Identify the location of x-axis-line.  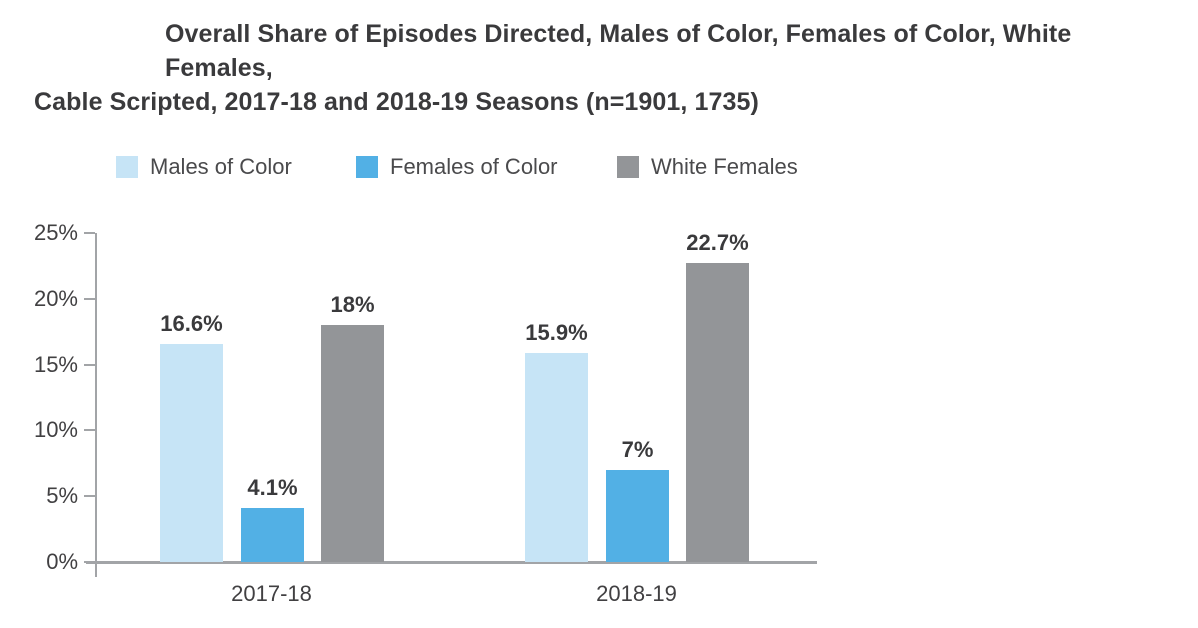
(451, 562).